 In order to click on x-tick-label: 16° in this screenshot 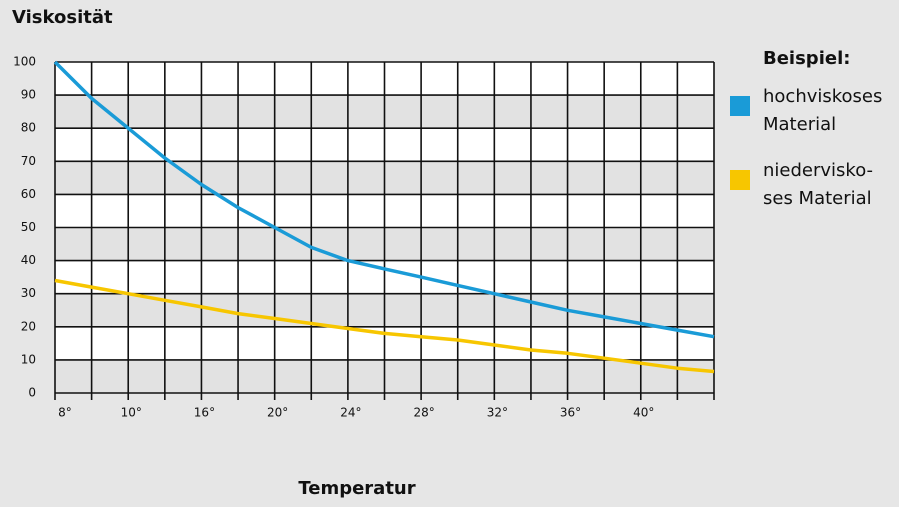, I will do `click(204, 413)`.